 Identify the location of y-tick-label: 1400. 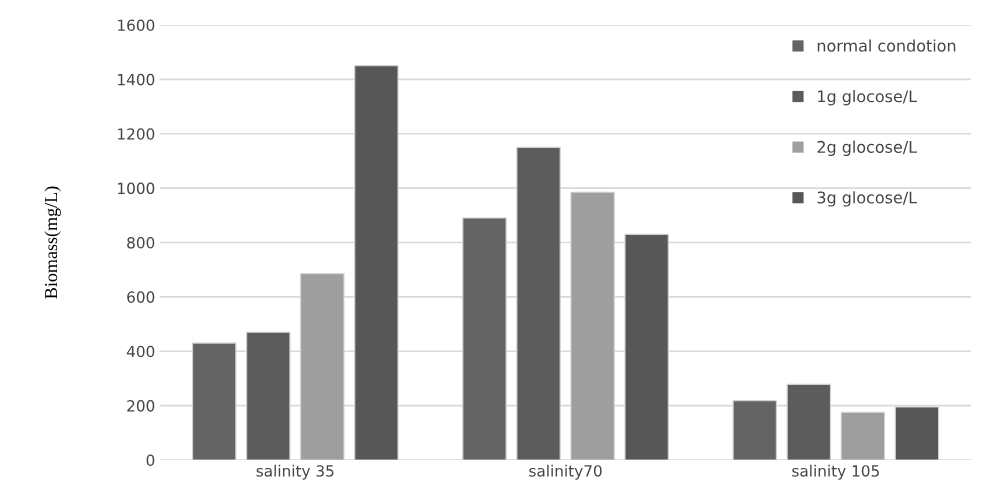
(136, 79).